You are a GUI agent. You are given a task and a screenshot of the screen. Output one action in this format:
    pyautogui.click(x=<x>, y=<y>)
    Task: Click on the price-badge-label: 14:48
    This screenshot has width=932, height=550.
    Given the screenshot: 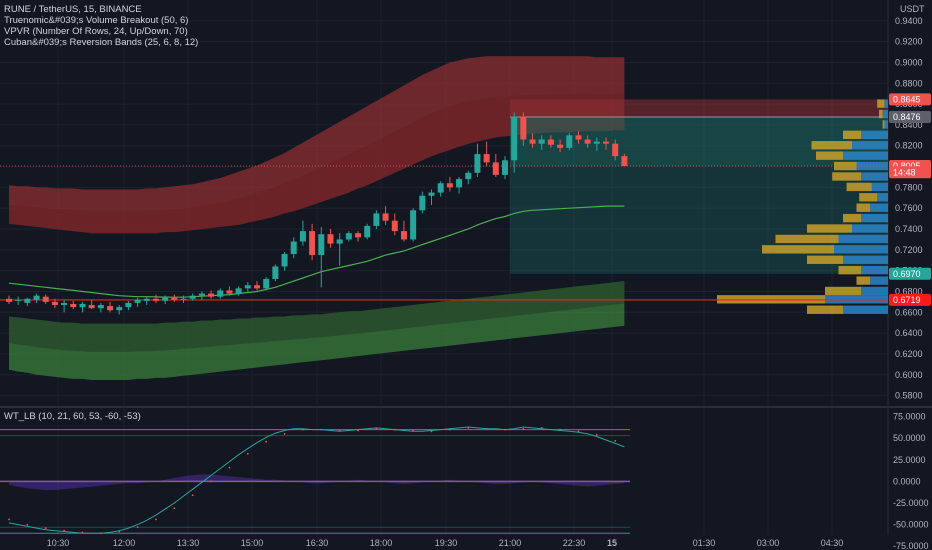 What is the action you would take?
    pyautogui.click(x=904, y=172)
    